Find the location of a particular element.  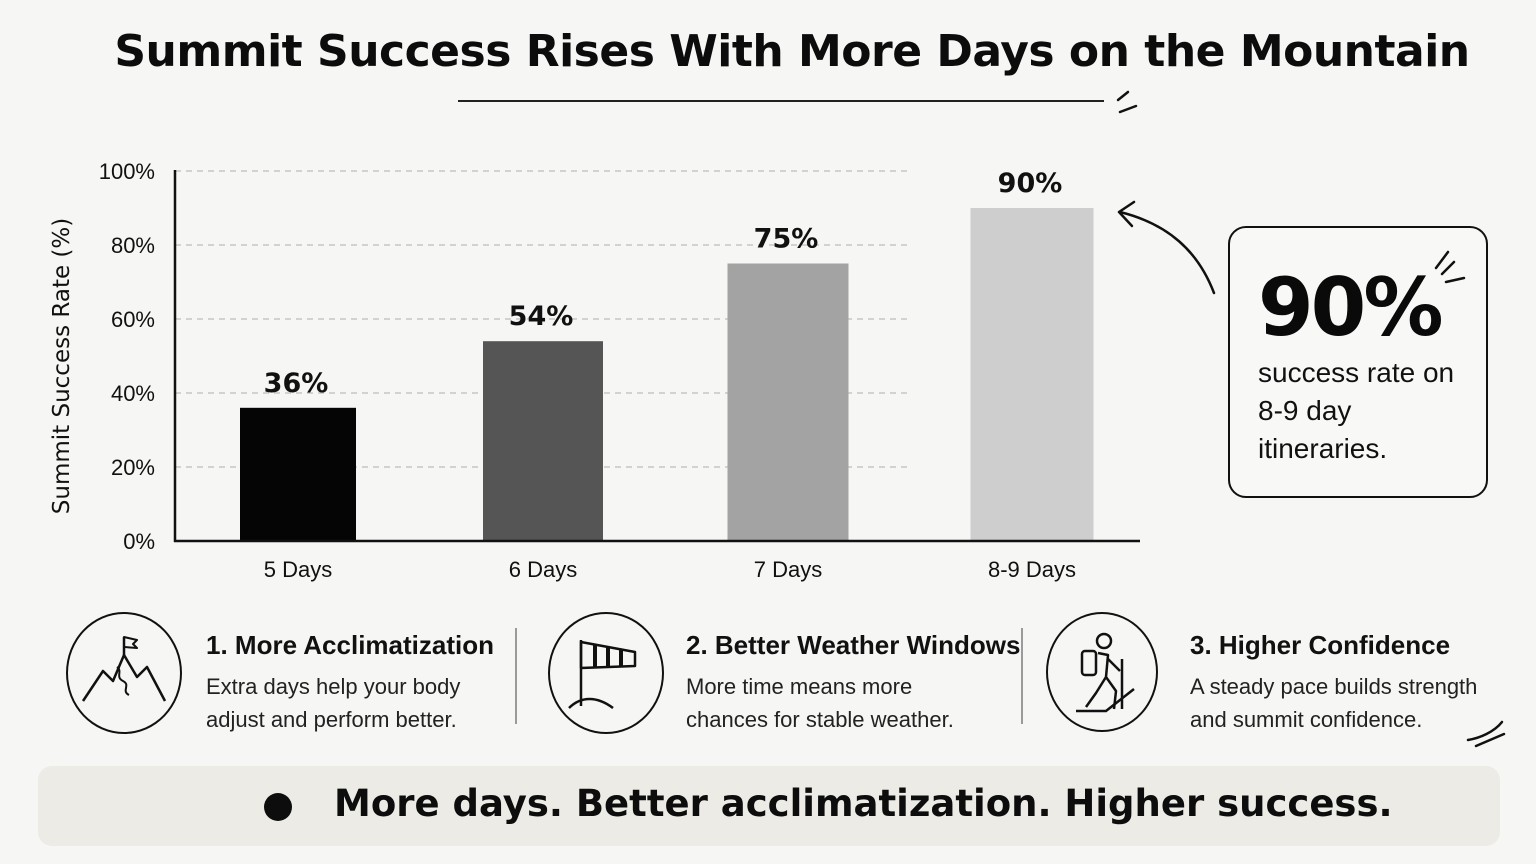

x-tick-label: 5 Days is located at coordinates (298, 569).